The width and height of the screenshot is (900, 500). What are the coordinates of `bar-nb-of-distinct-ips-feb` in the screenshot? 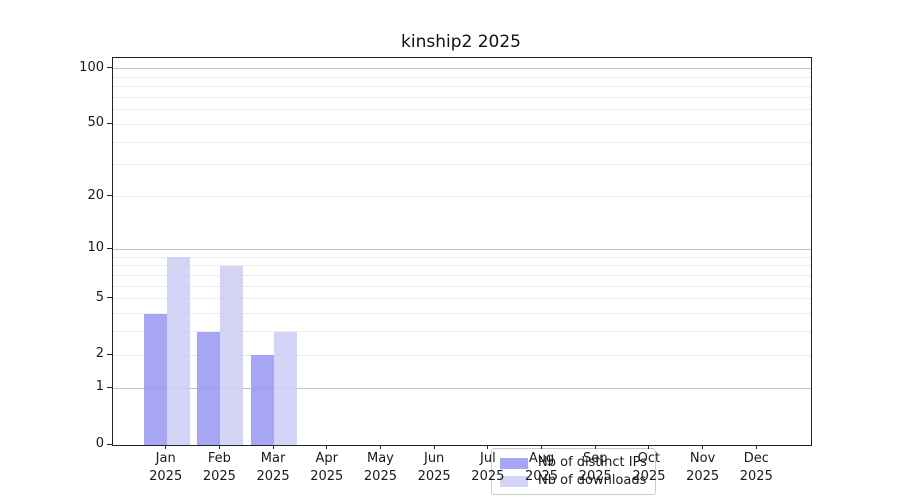 It's located at (209, 388).